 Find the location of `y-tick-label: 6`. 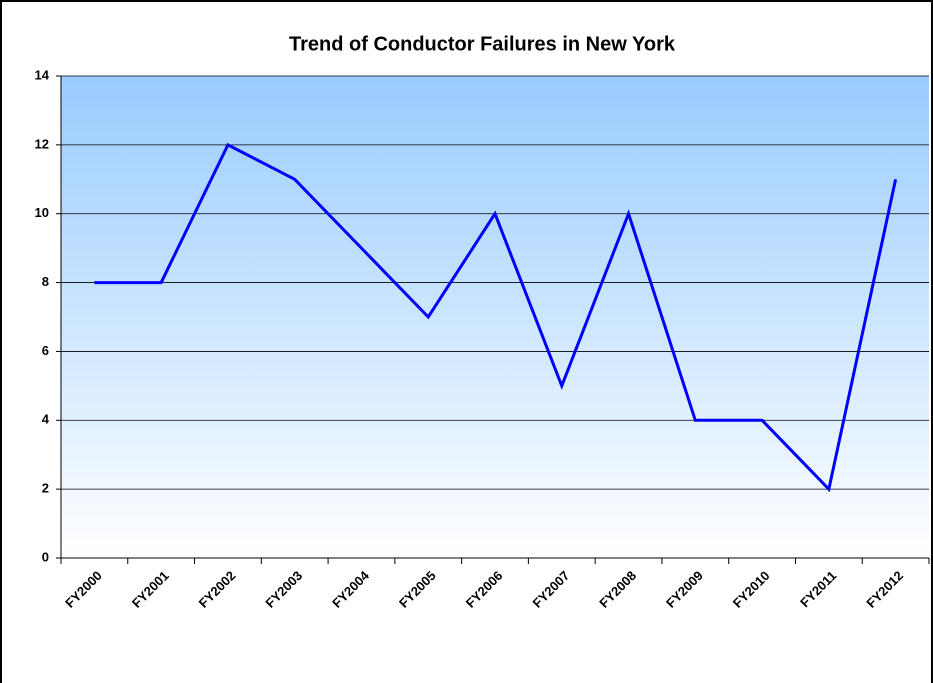

y-tick-label: 6 is located at coordinates (45, 350).